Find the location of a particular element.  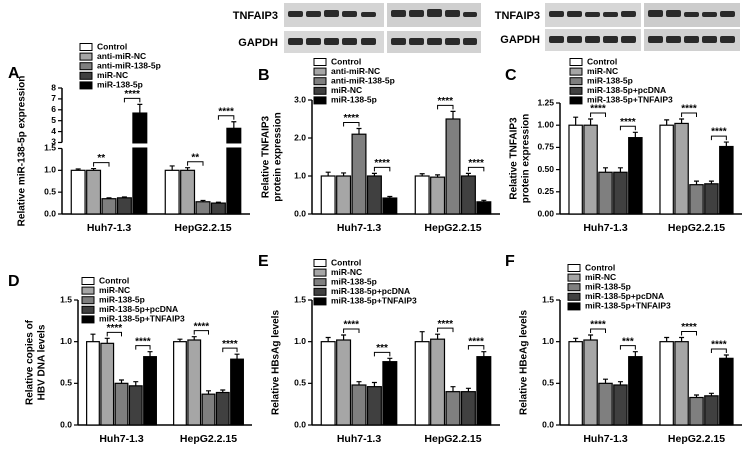

y-axis-label: protein expression is located at coordinates (526, 158).